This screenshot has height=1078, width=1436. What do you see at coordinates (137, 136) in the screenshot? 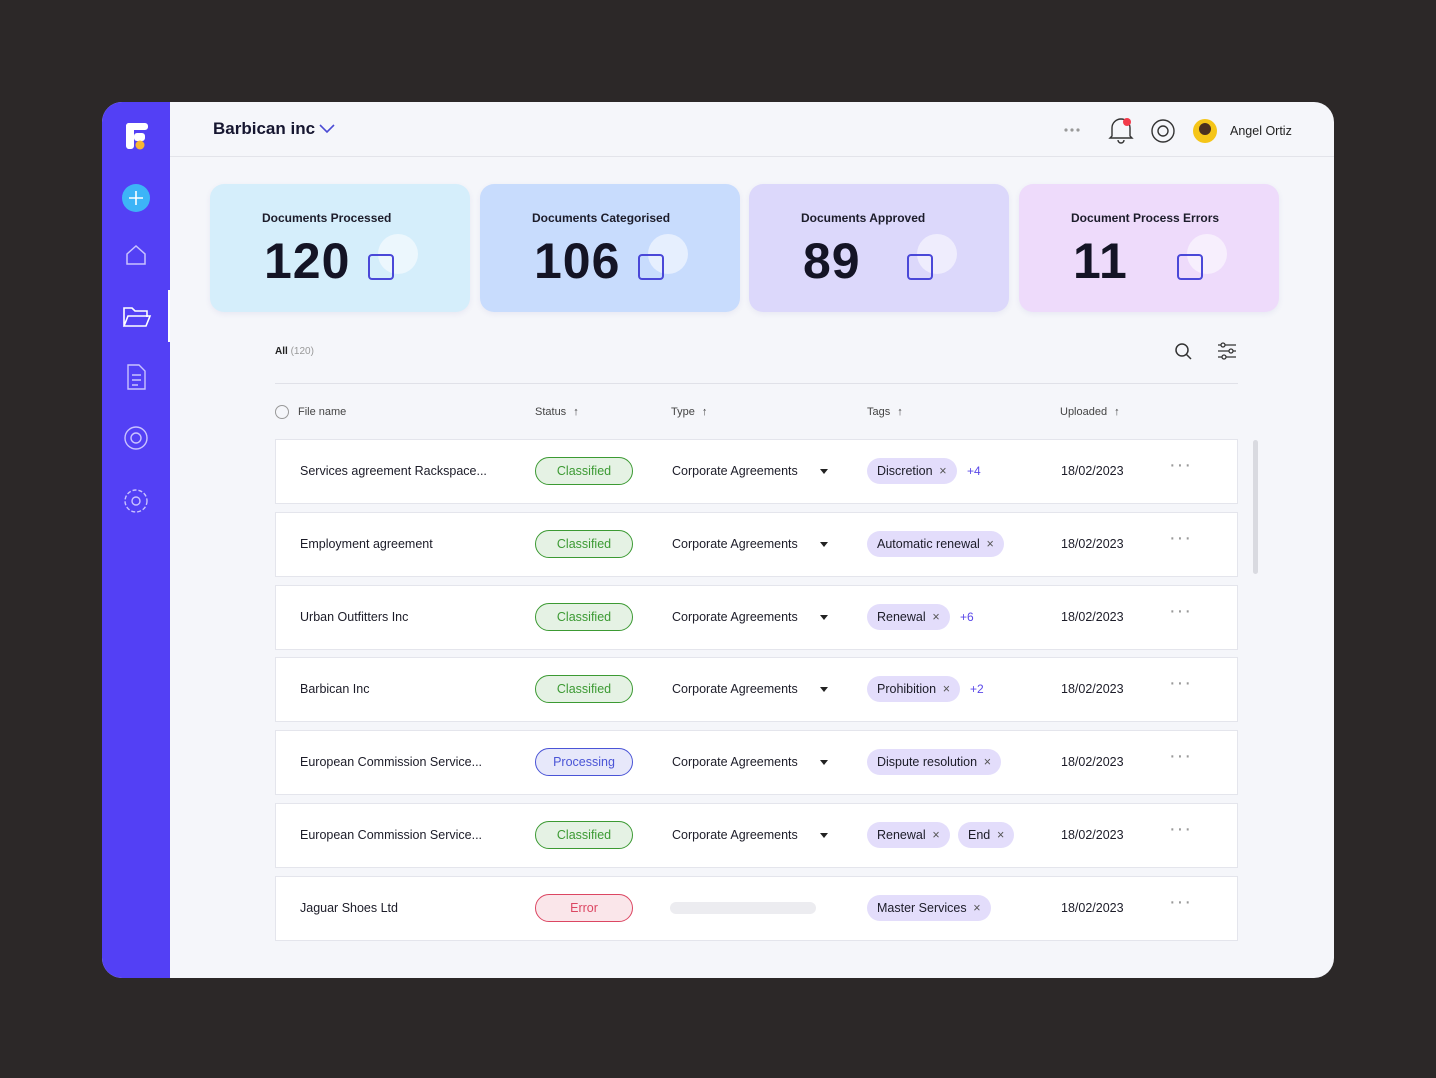
I see `logo` at bounding box center [137, 136].